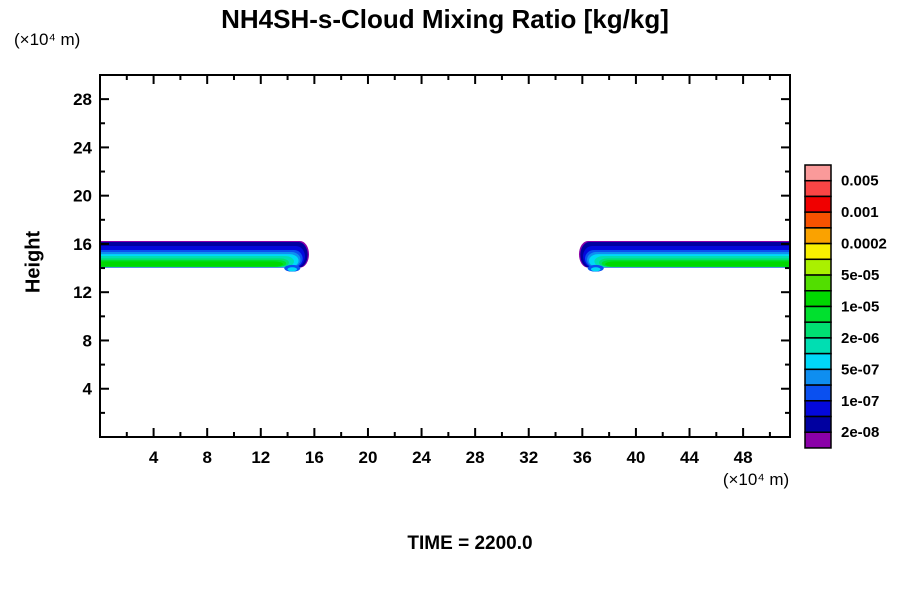 The height and width of the screenshot is (600, 900). What do you see at coordinates (82, 292) in the screenshot?
I see `y-tick-label: 12` at bounding box center [82, 292].